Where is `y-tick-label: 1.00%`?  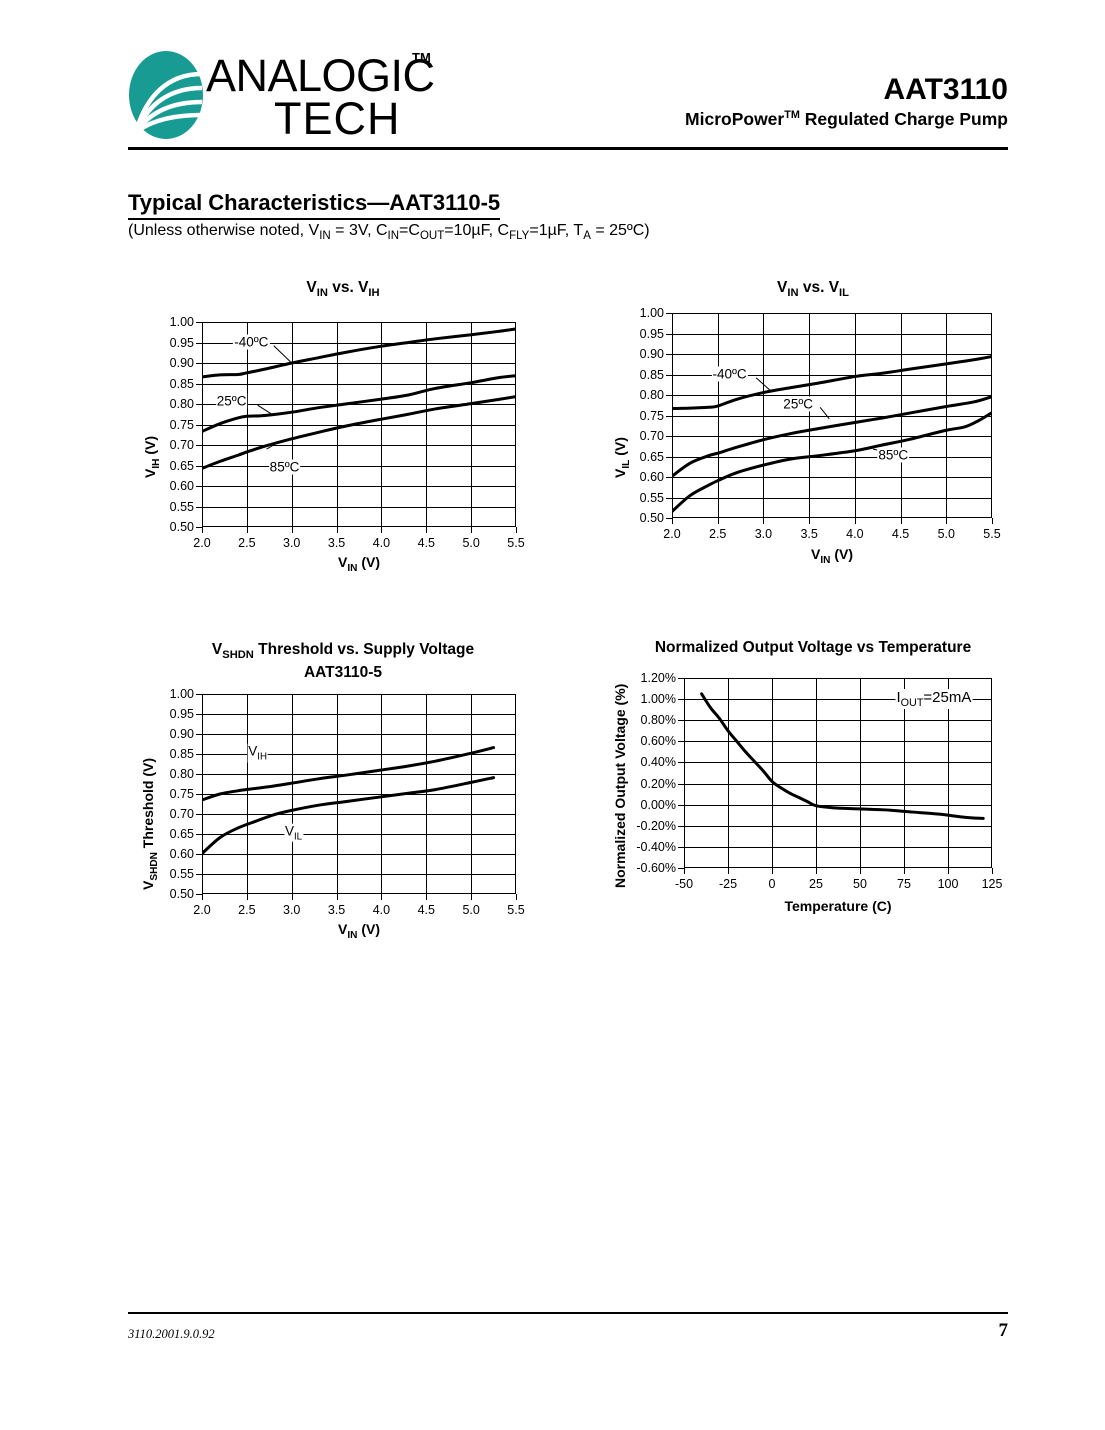
y-tick-label: 1.00% is located at coordinates (658, 699).